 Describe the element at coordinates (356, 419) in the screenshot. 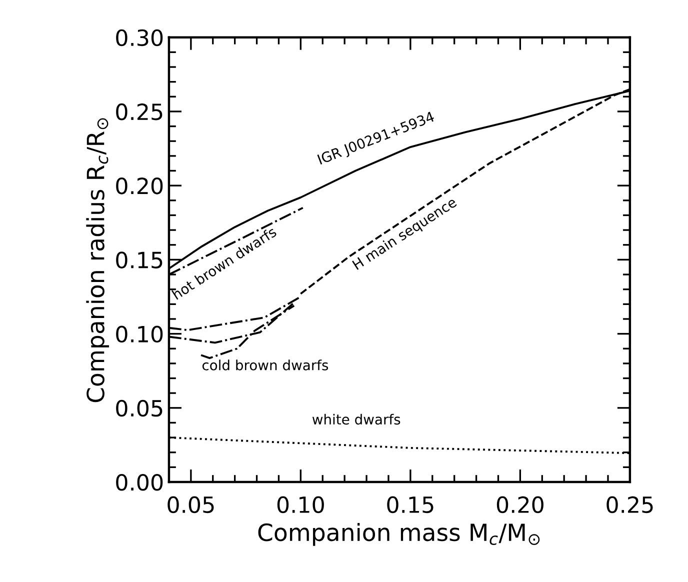

I see `annotation: white dwarfs` at that location.